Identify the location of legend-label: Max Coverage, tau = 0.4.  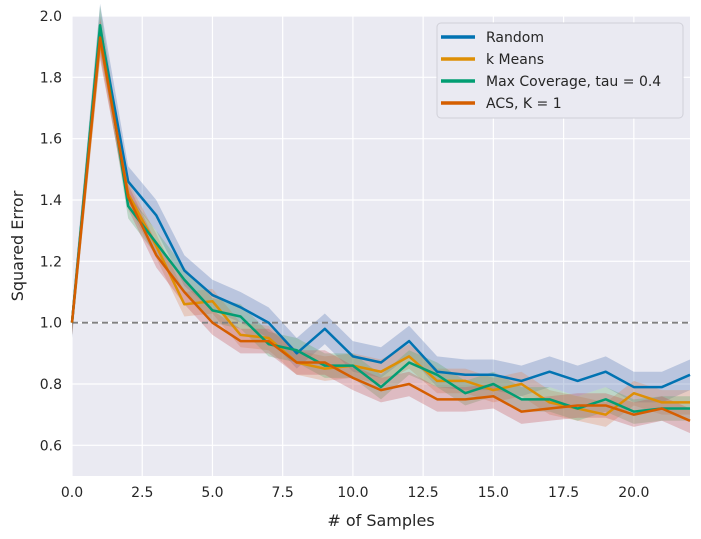
(573, 82).